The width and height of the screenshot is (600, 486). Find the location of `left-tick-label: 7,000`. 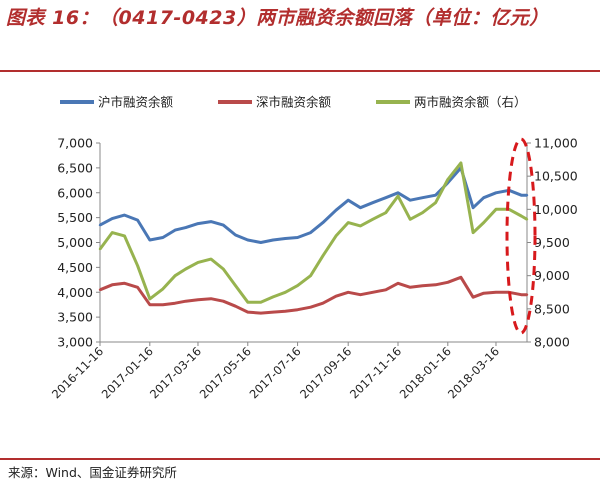

left-tick-label: 7,000 is located at coordinates (75, 143).